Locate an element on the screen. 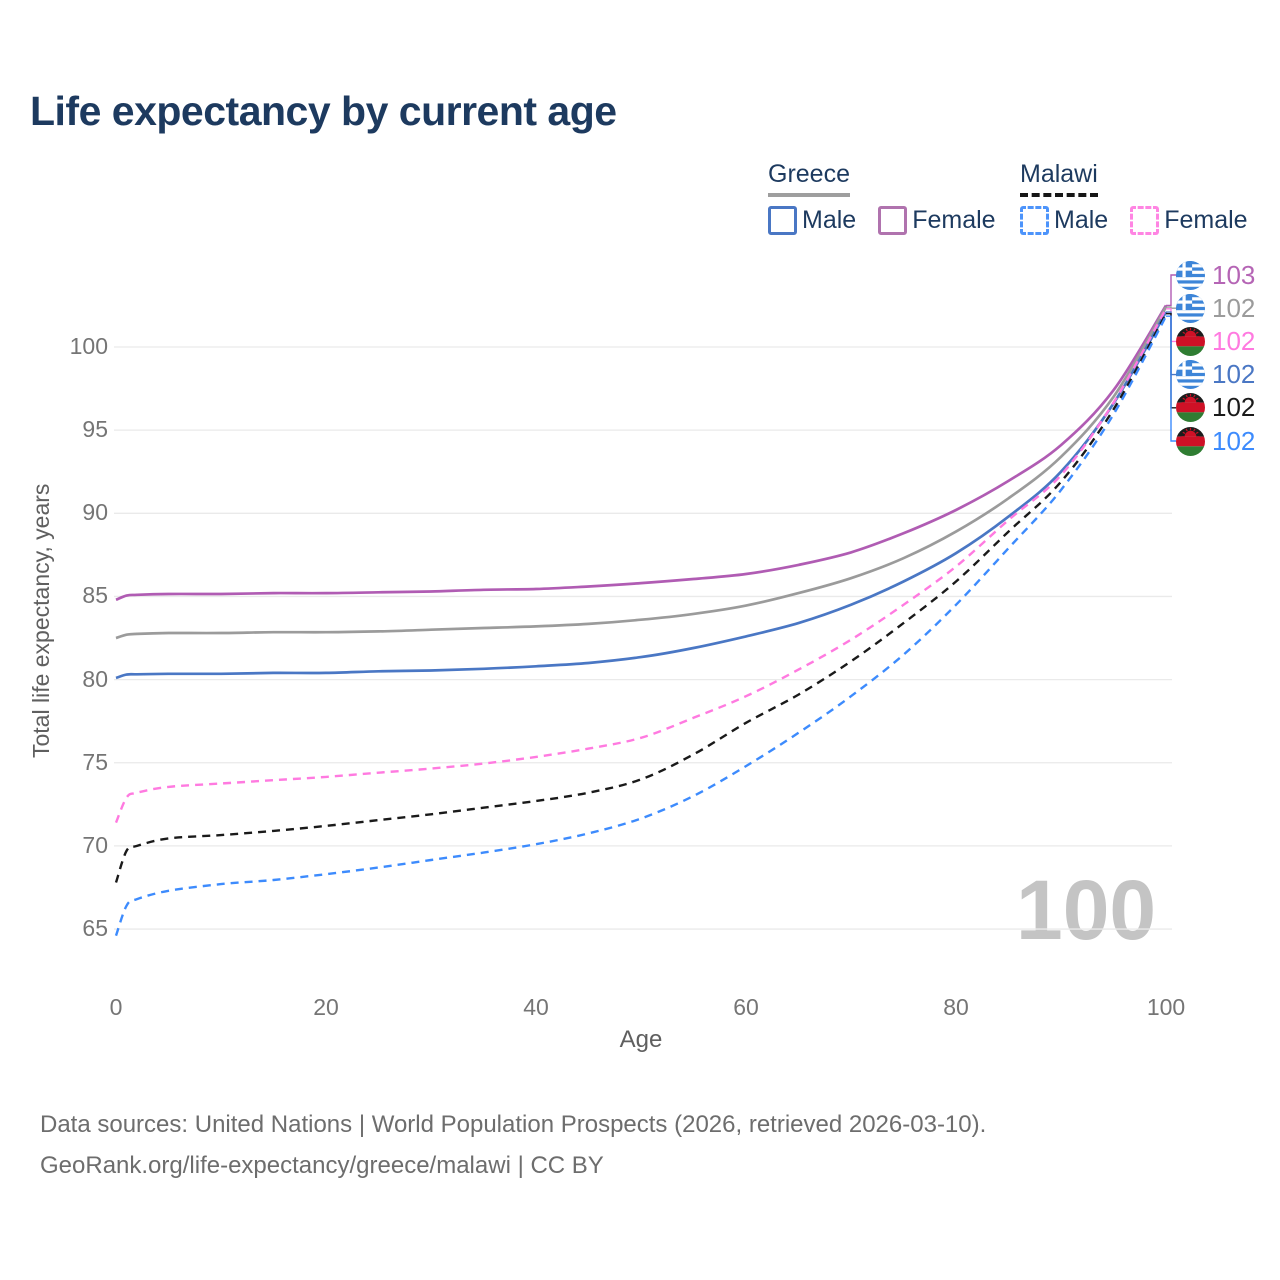  legend-country-greece: Greece is located at coordinates (809, 178).